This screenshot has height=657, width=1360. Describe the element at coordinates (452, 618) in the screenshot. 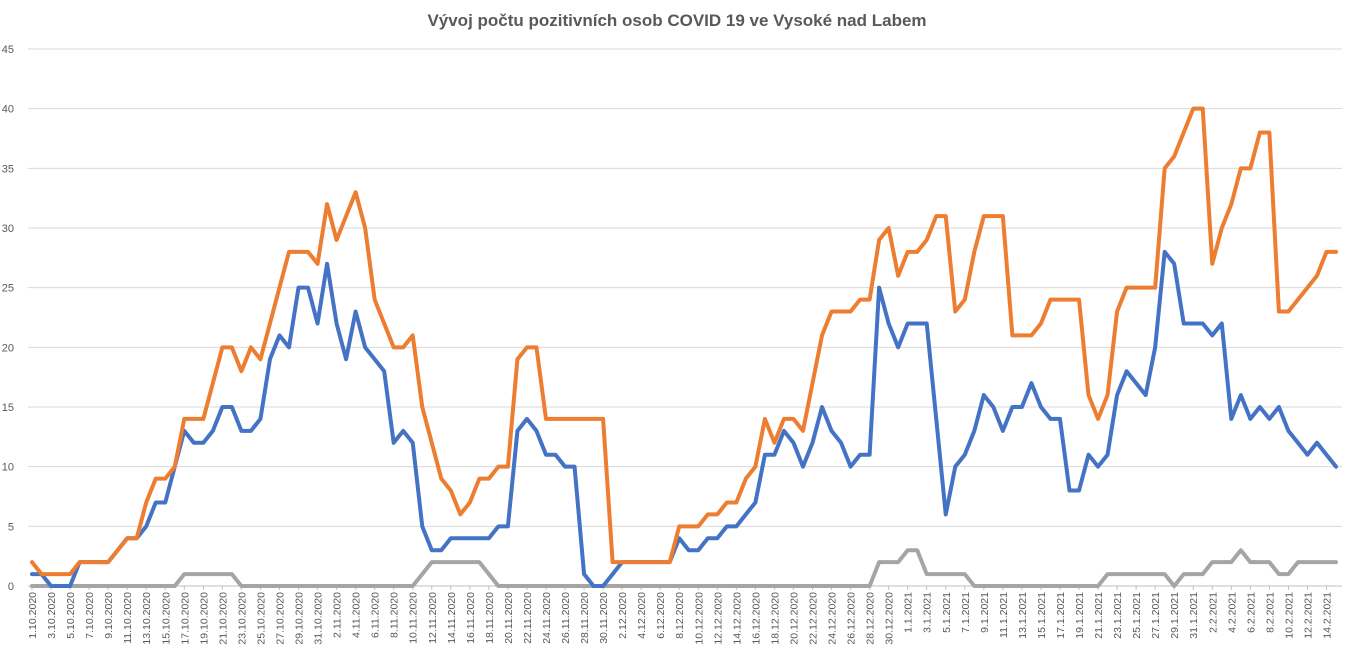

I see `x-tick-label: 14.11.2020` at that location.